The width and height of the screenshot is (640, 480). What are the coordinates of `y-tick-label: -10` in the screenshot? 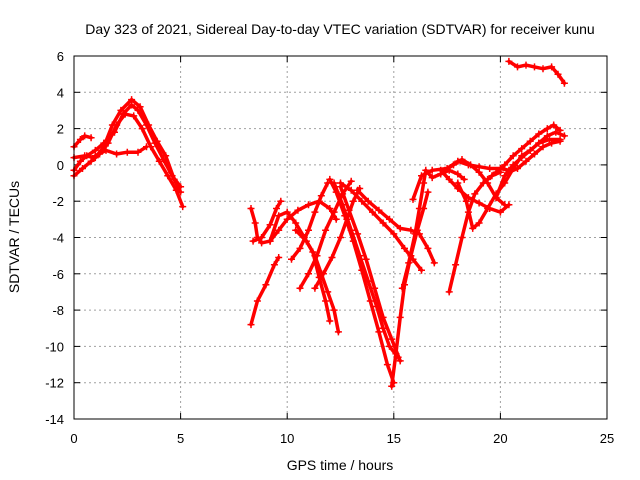 It's located at (54, 346).